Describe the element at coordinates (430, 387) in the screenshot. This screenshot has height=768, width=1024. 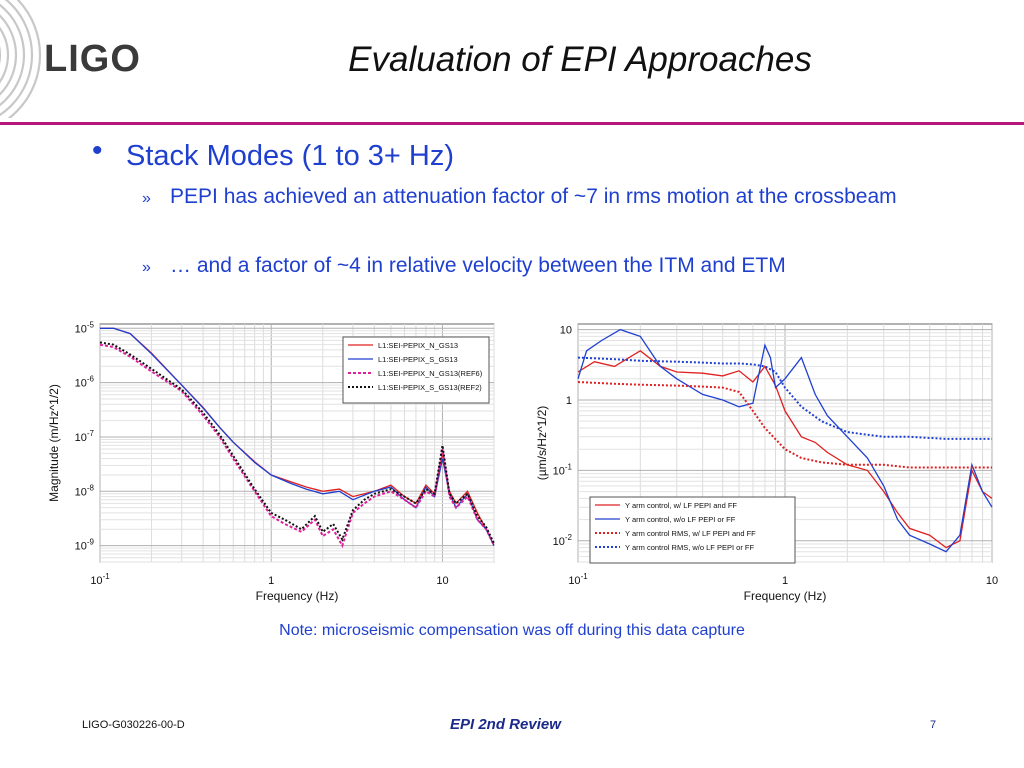
I see `legend-entry: L1:SEI-PEPIX_S_GS13(REF2)` at that location.